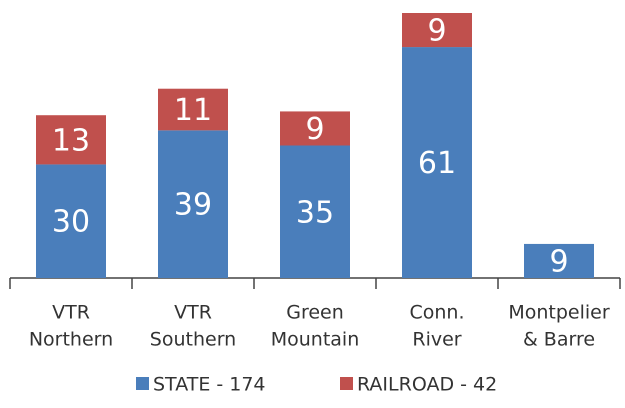  I want to click on x-tick-label: & Barre, so click(559, 340).